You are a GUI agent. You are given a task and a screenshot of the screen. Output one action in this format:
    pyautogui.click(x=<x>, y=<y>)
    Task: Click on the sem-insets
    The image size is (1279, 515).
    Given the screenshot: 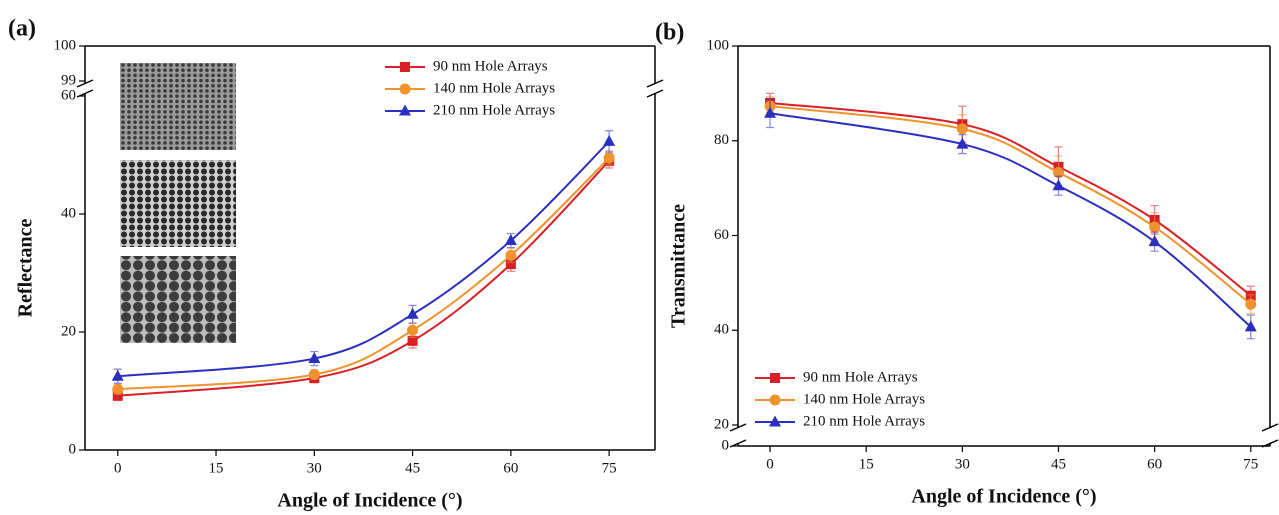 What is the action you would take?
    pyautogui.click(x=178, y=203)
    